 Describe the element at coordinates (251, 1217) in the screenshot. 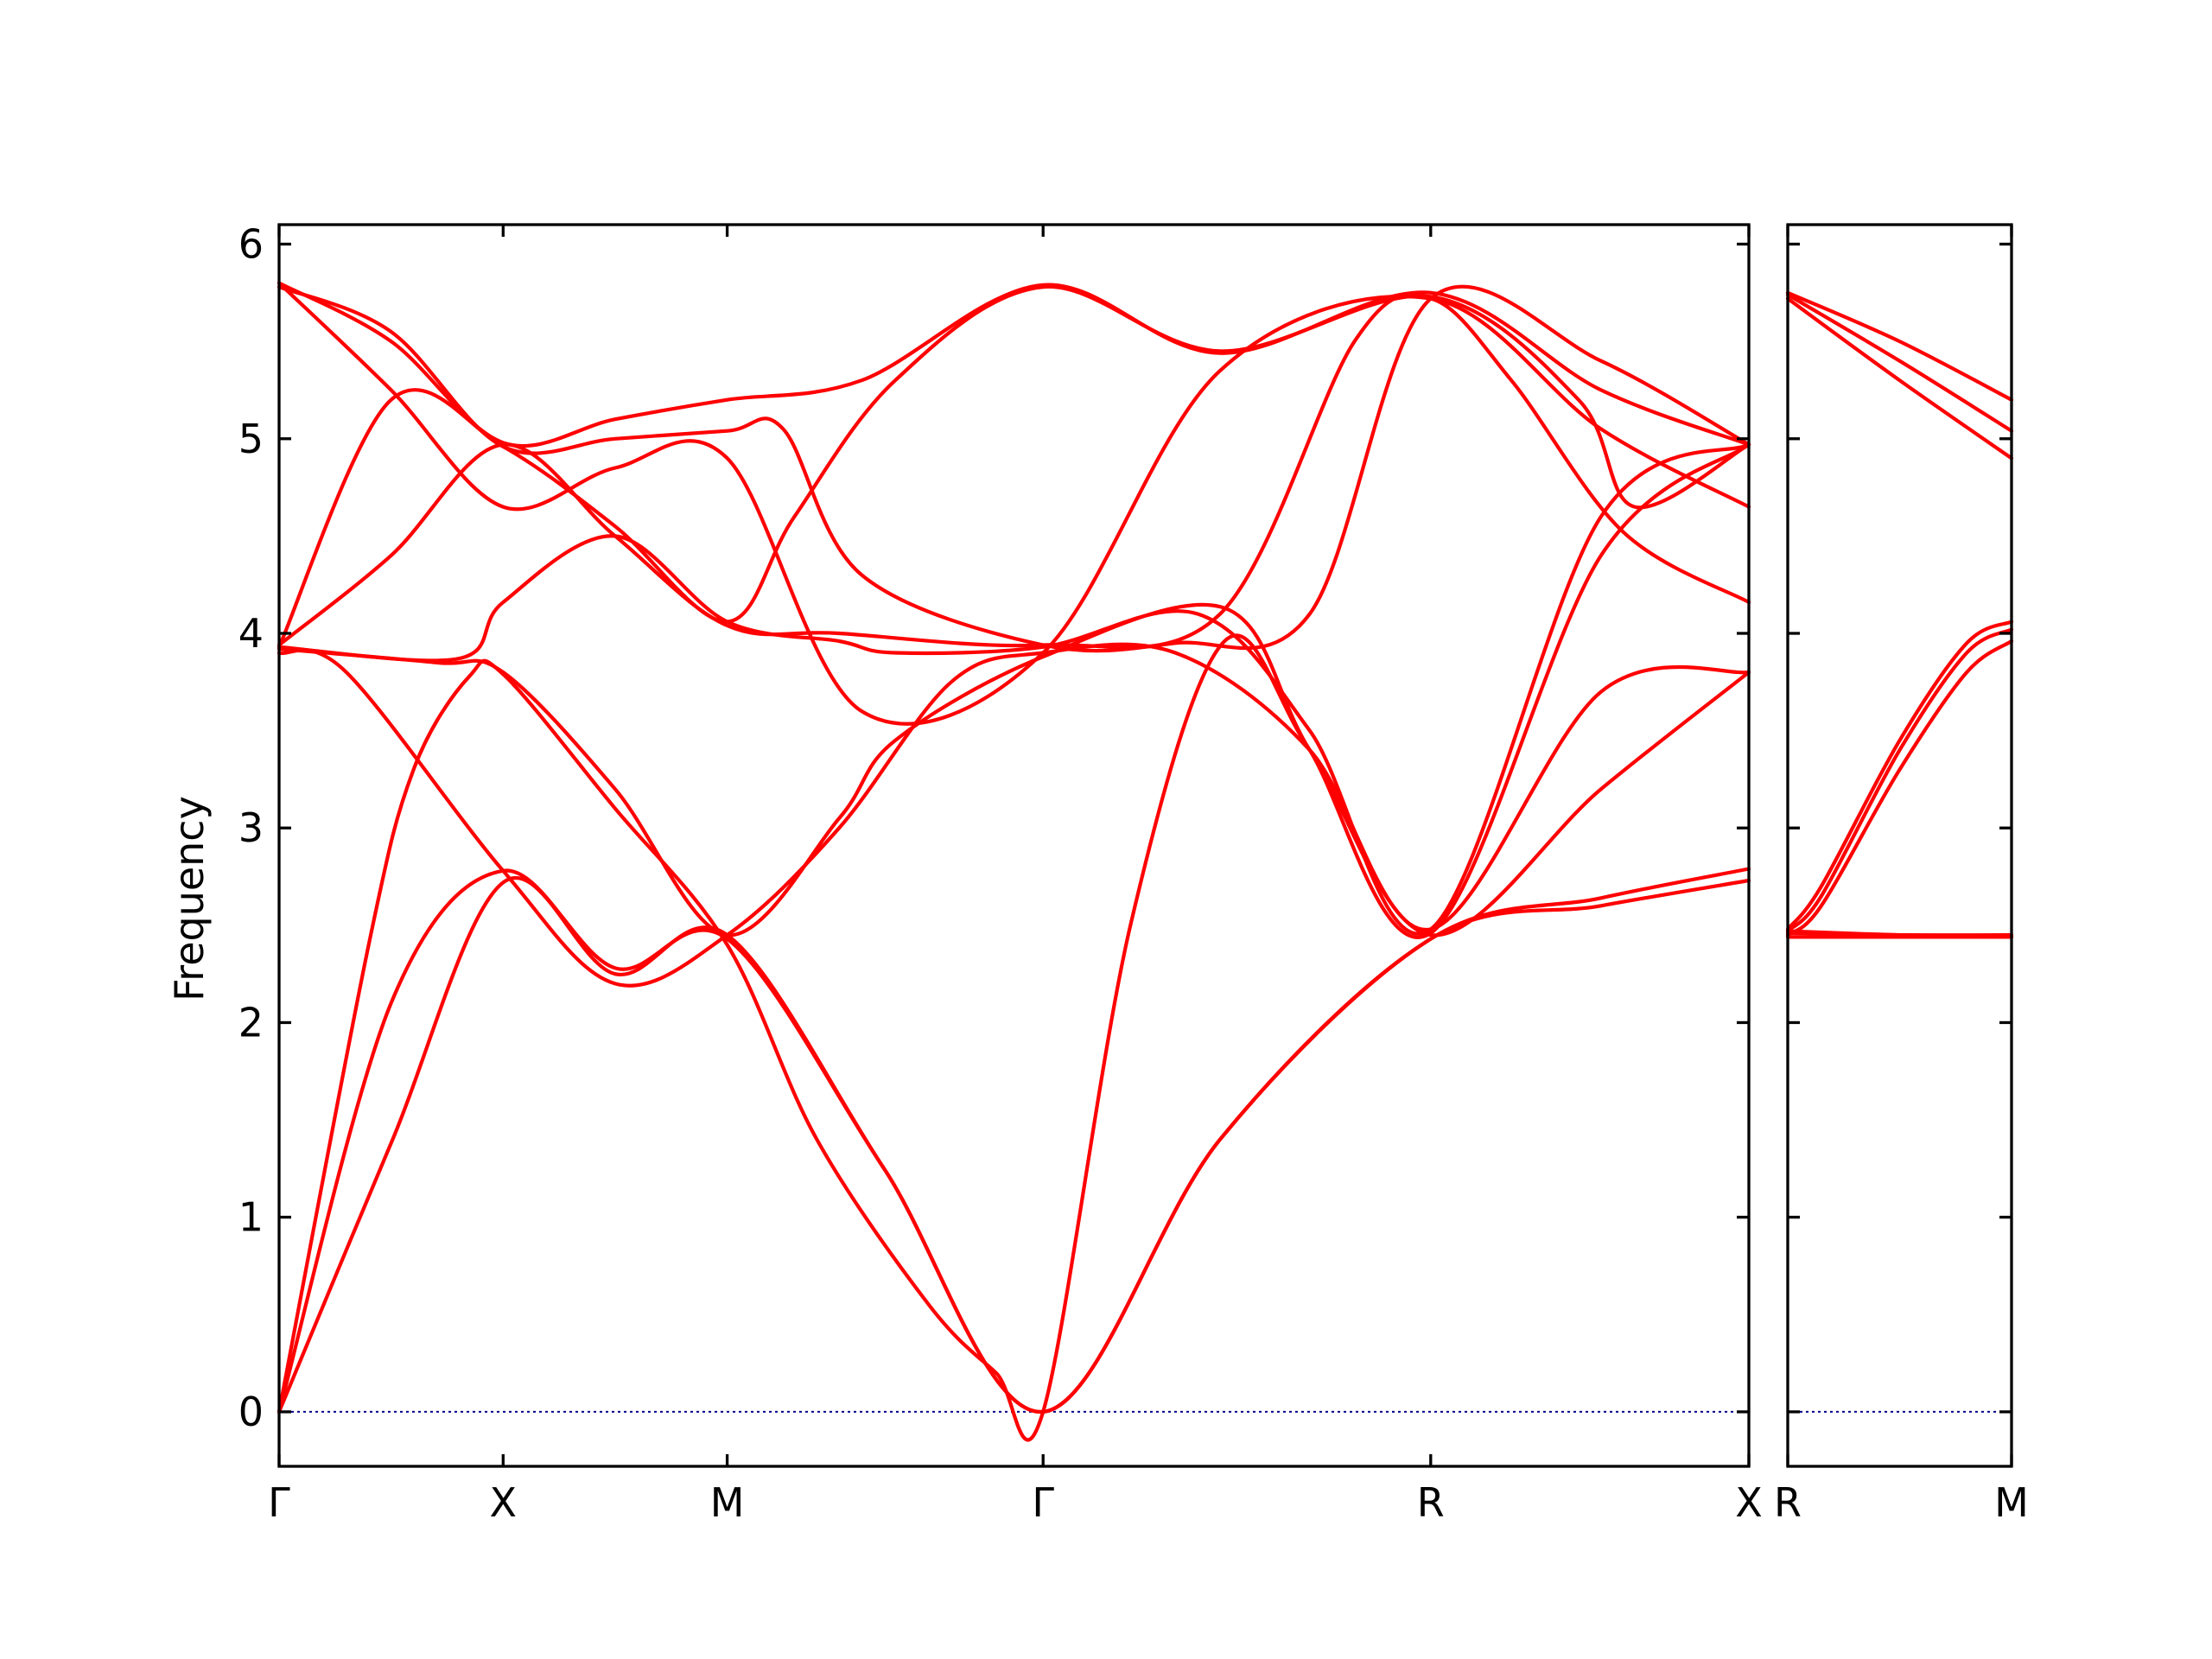

I see `y-tick-label: 1` at that location.